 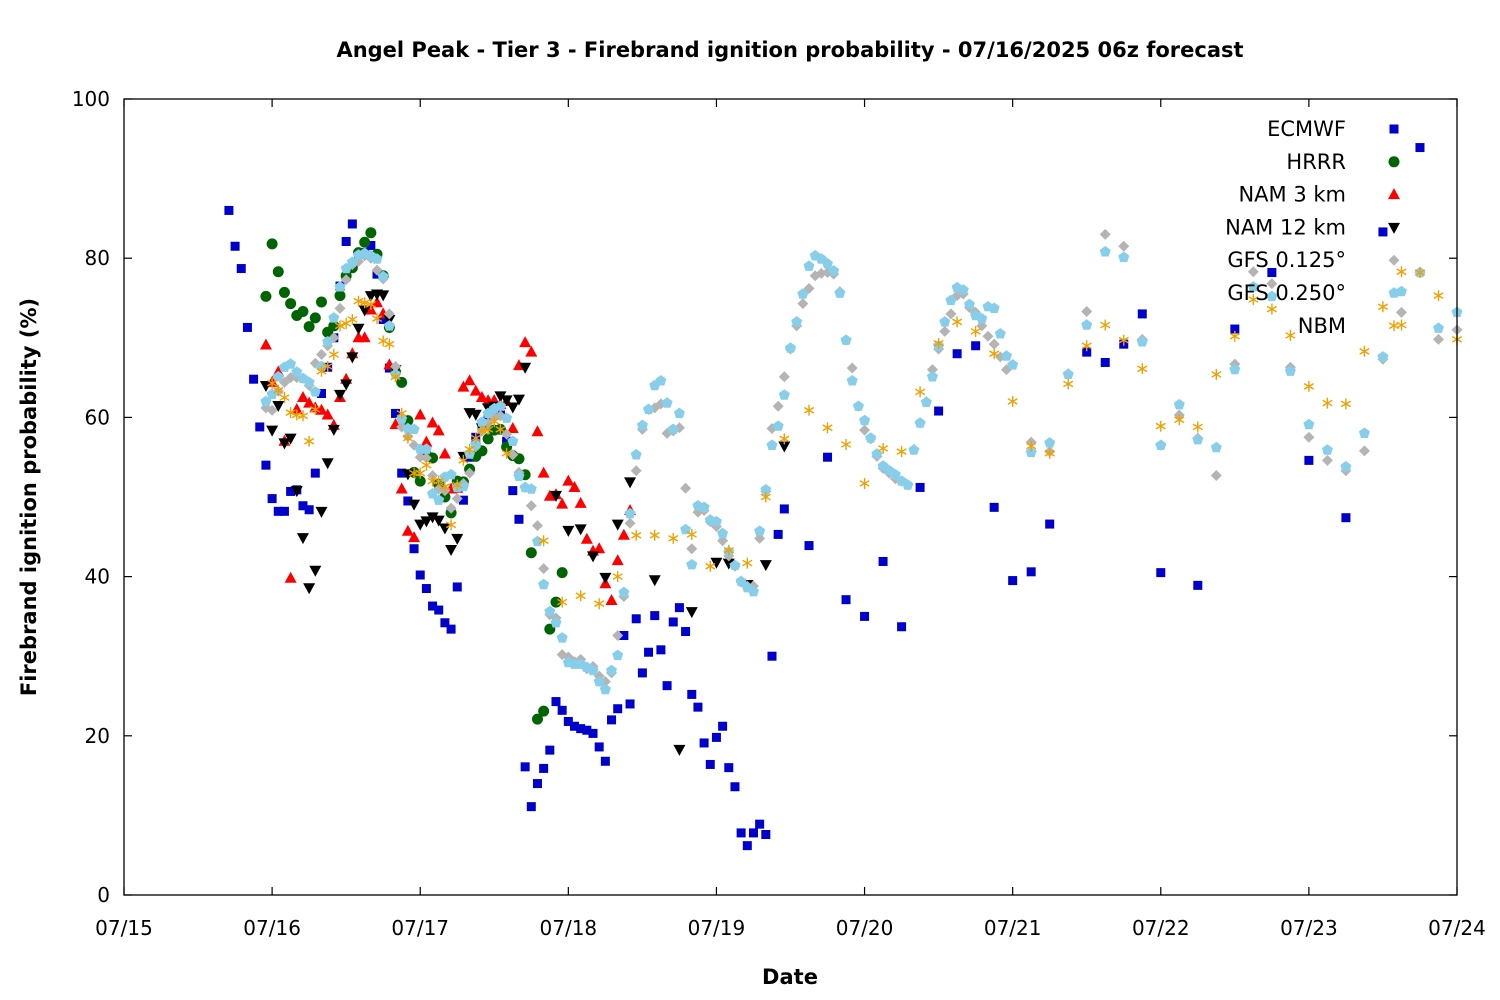 What do you see at coordinates (569, 928) in the screenshot?
I see `x-tick-label: 07/18` at bounding box center [569, 928].